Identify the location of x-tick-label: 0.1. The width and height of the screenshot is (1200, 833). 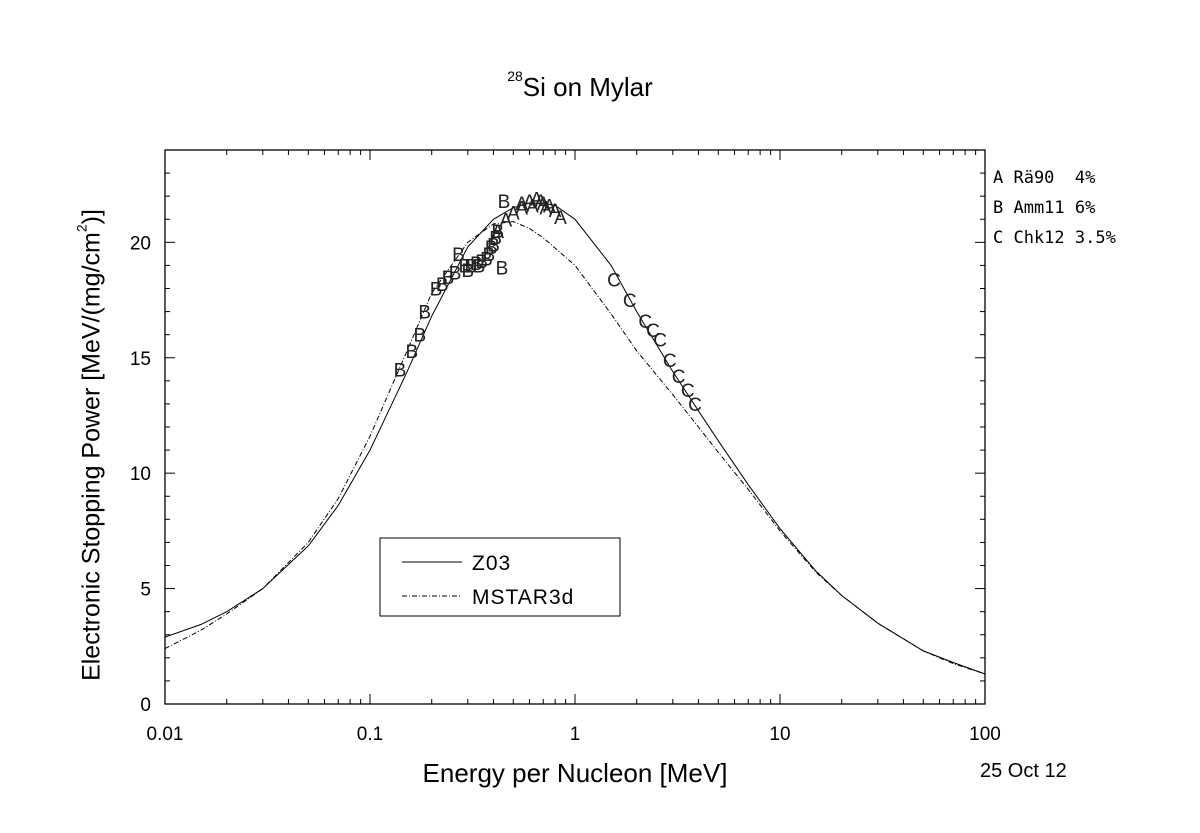
(370, 734).